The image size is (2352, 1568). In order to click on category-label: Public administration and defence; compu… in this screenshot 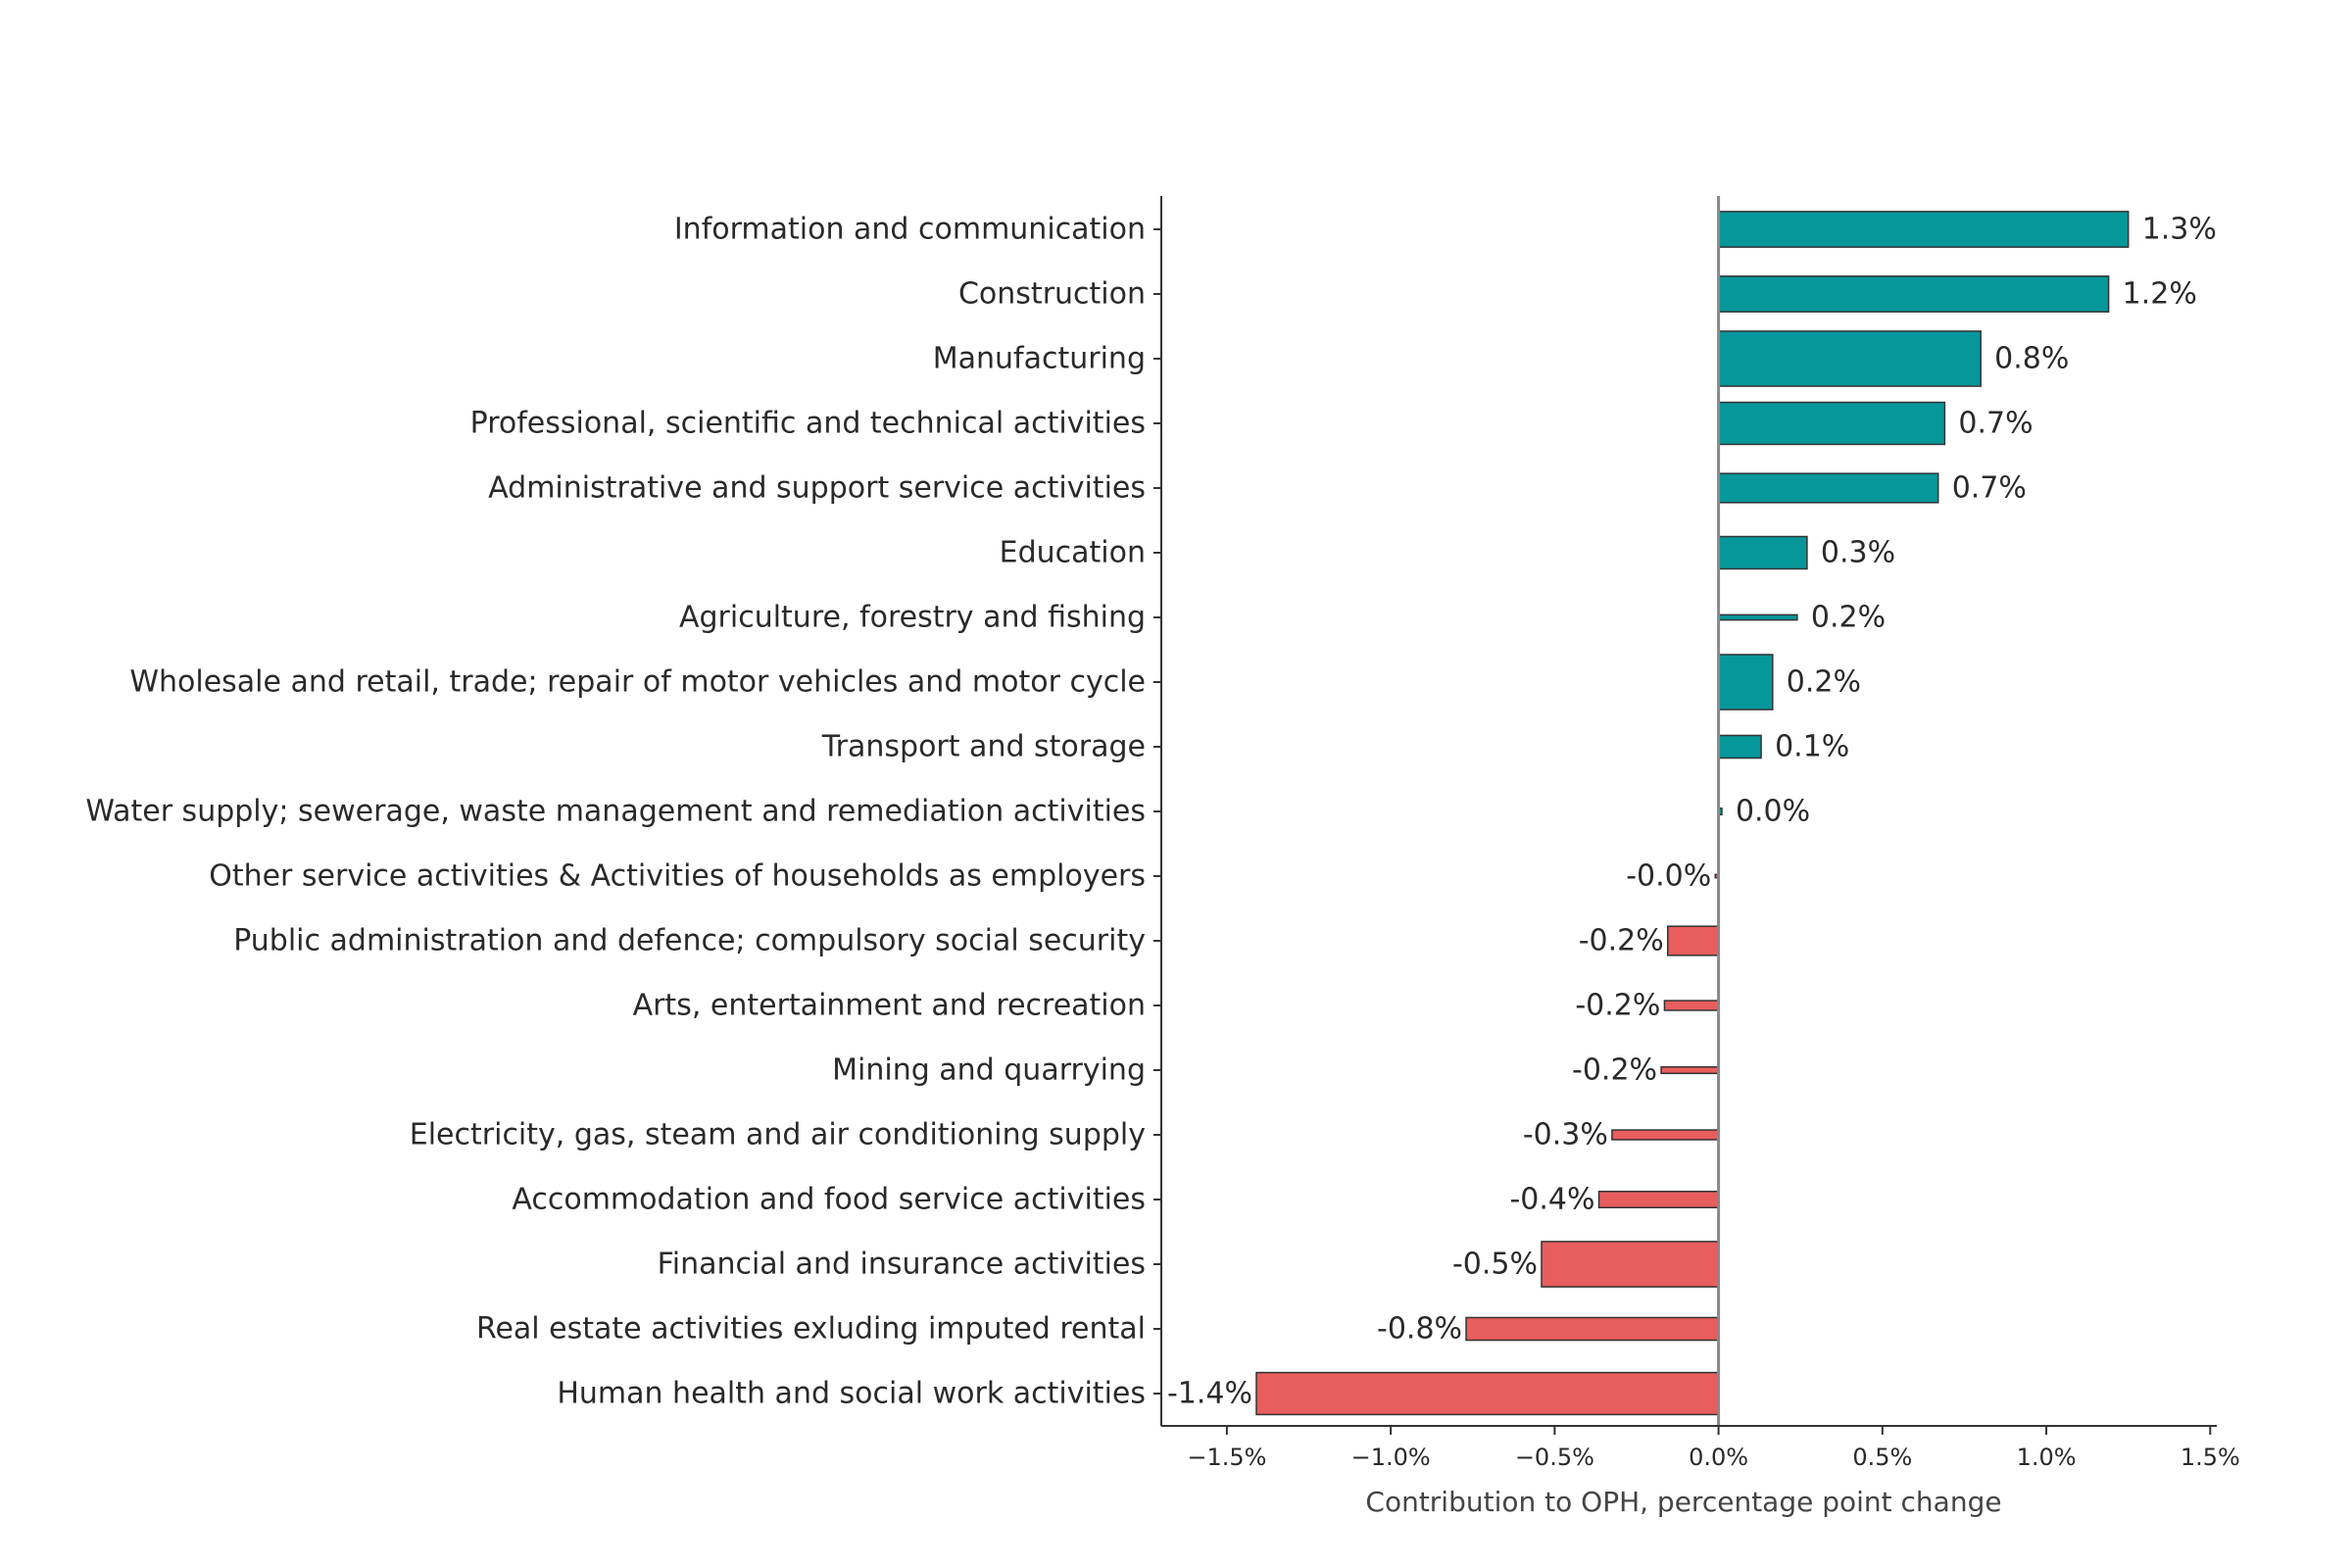, I will do `click(689, 941)`.